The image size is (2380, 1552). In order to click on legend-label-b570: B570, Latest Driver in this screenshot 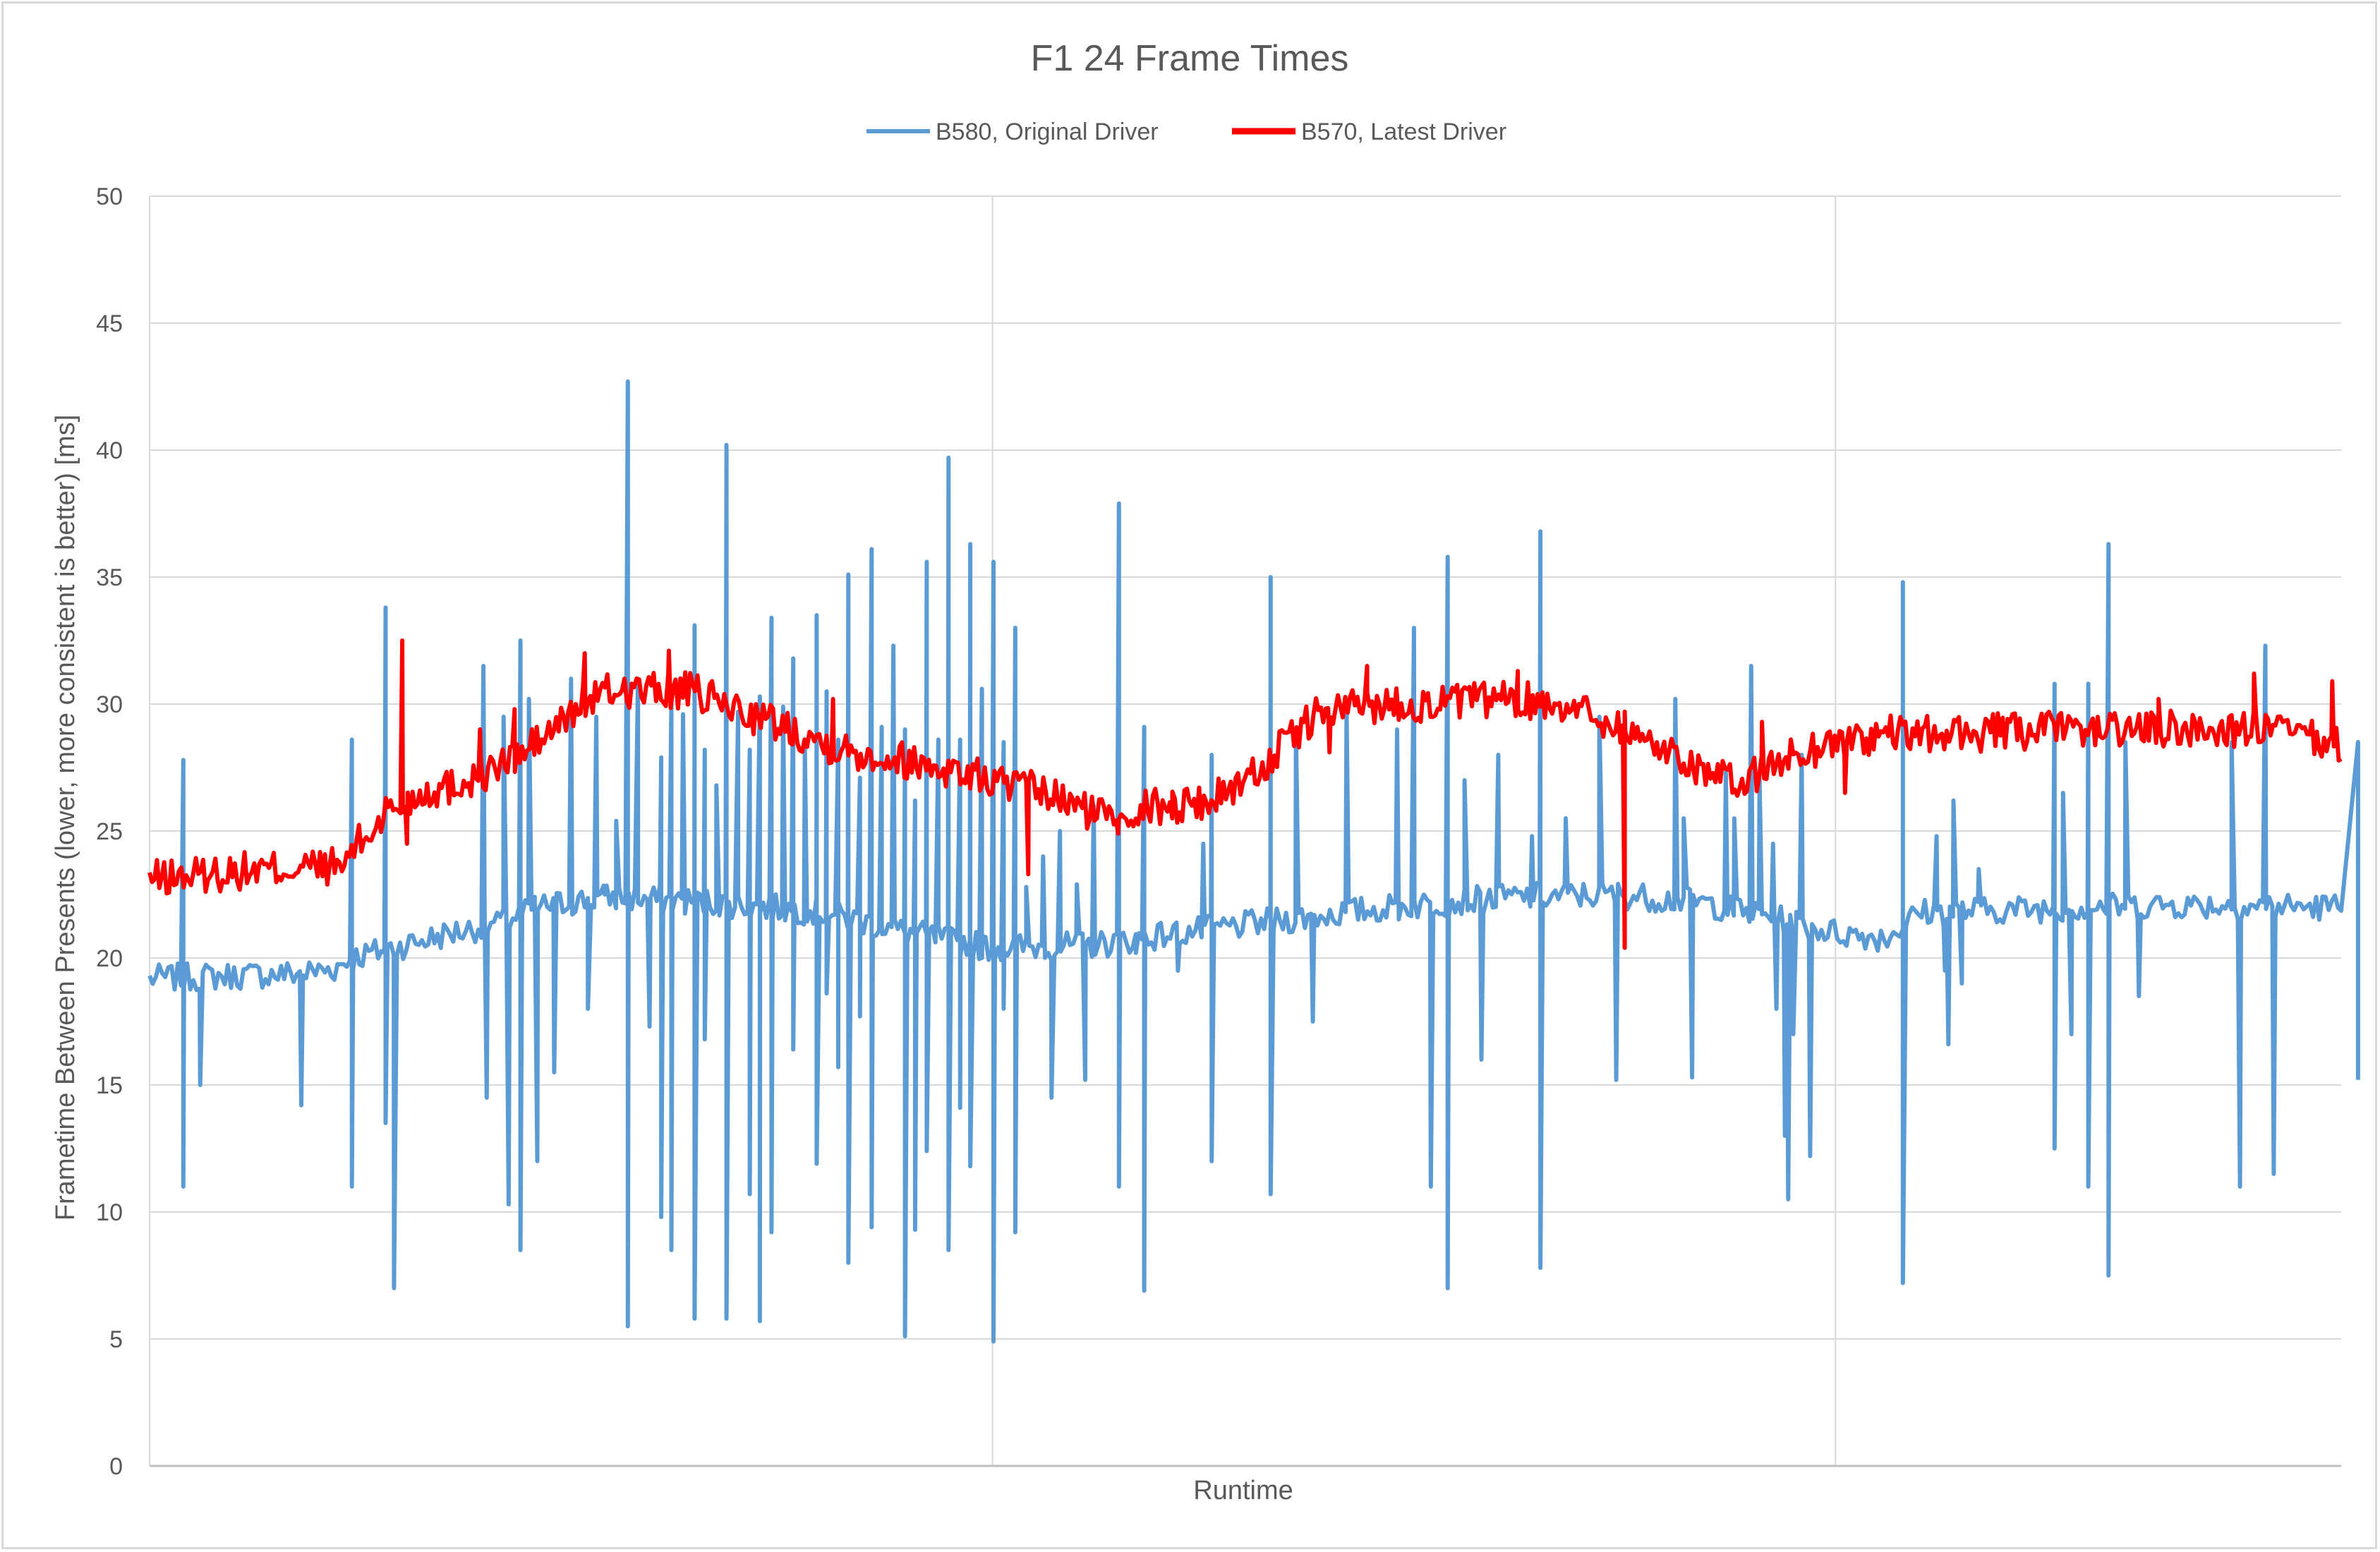, I will do `click(1404, 132)`.